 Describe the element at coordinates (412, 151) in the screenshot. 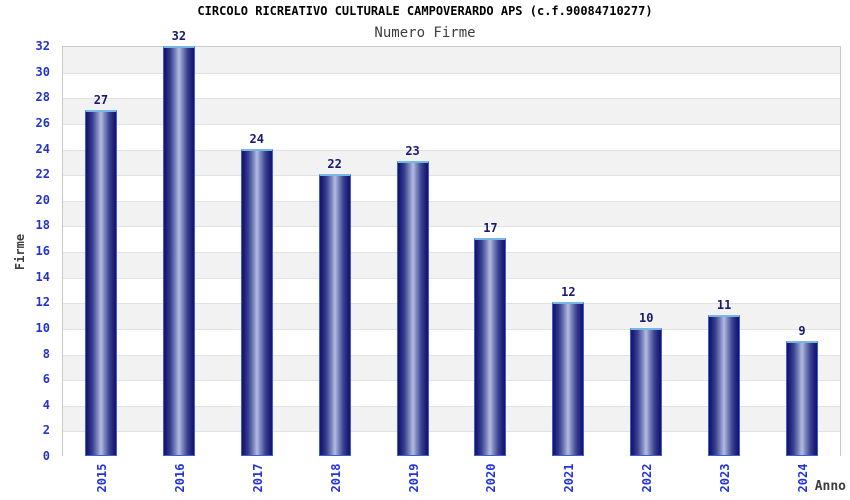

I see `bar-value-label: 23` at that location.